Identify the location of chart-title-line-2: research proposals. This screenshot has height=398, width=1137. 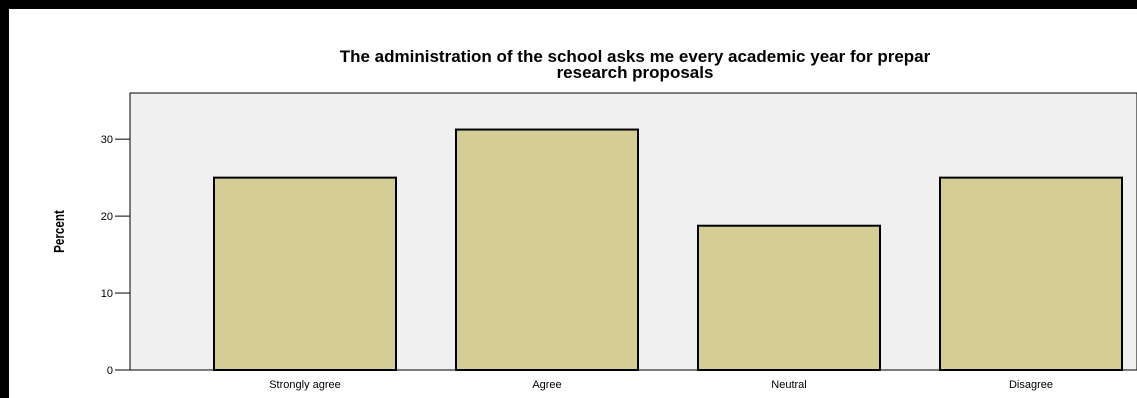
(635, 72).